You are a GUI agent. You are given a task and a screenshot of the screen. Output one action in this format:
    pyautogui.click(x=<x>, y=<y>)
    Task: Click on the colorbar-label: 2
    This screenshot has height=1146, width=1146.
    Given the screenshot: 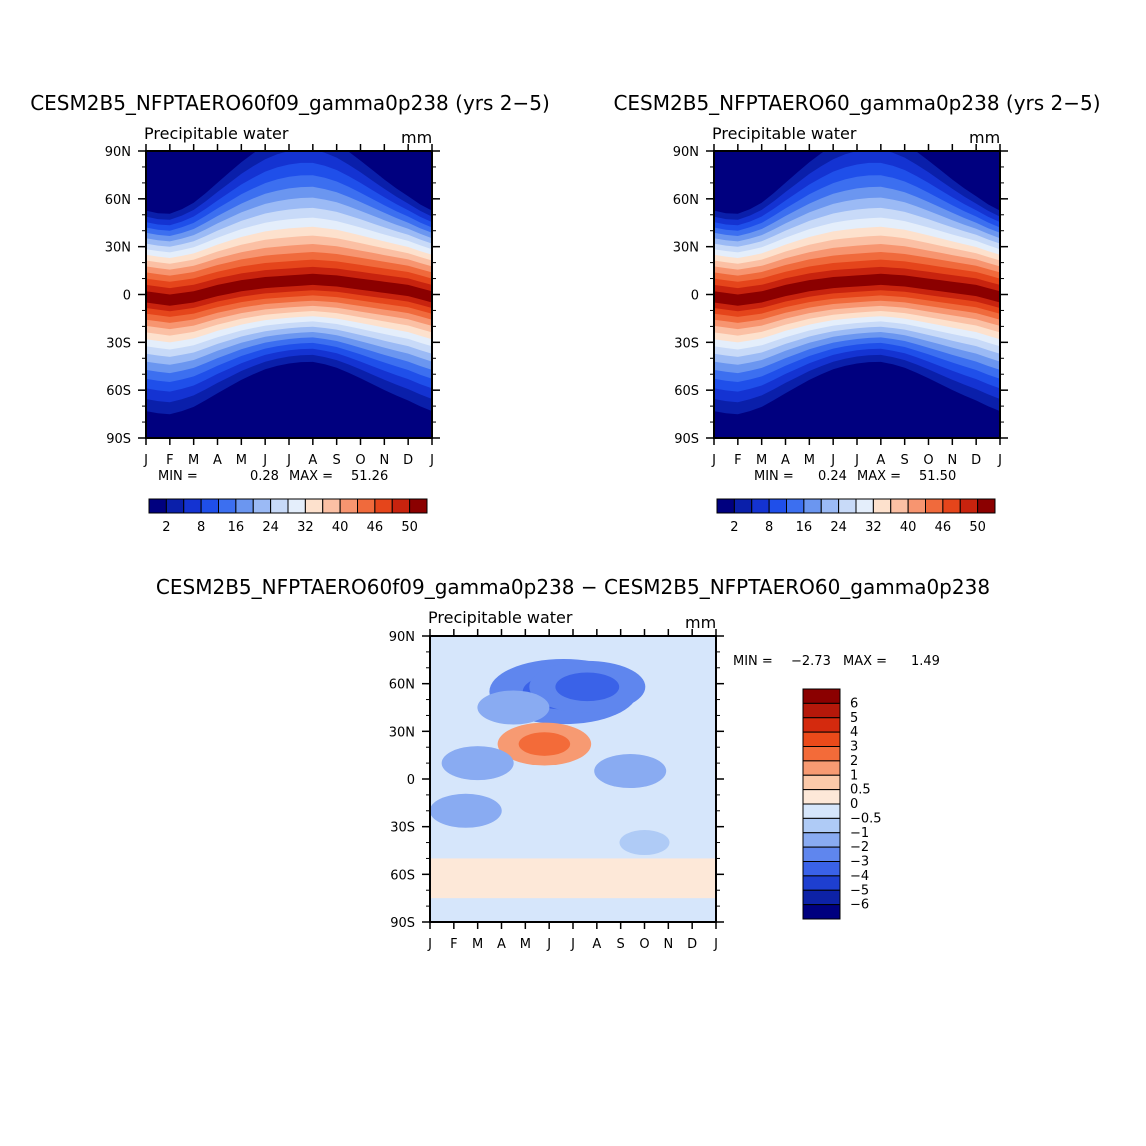 What is the action you would take?
    pyautogui.click(x=166, y=527)
    